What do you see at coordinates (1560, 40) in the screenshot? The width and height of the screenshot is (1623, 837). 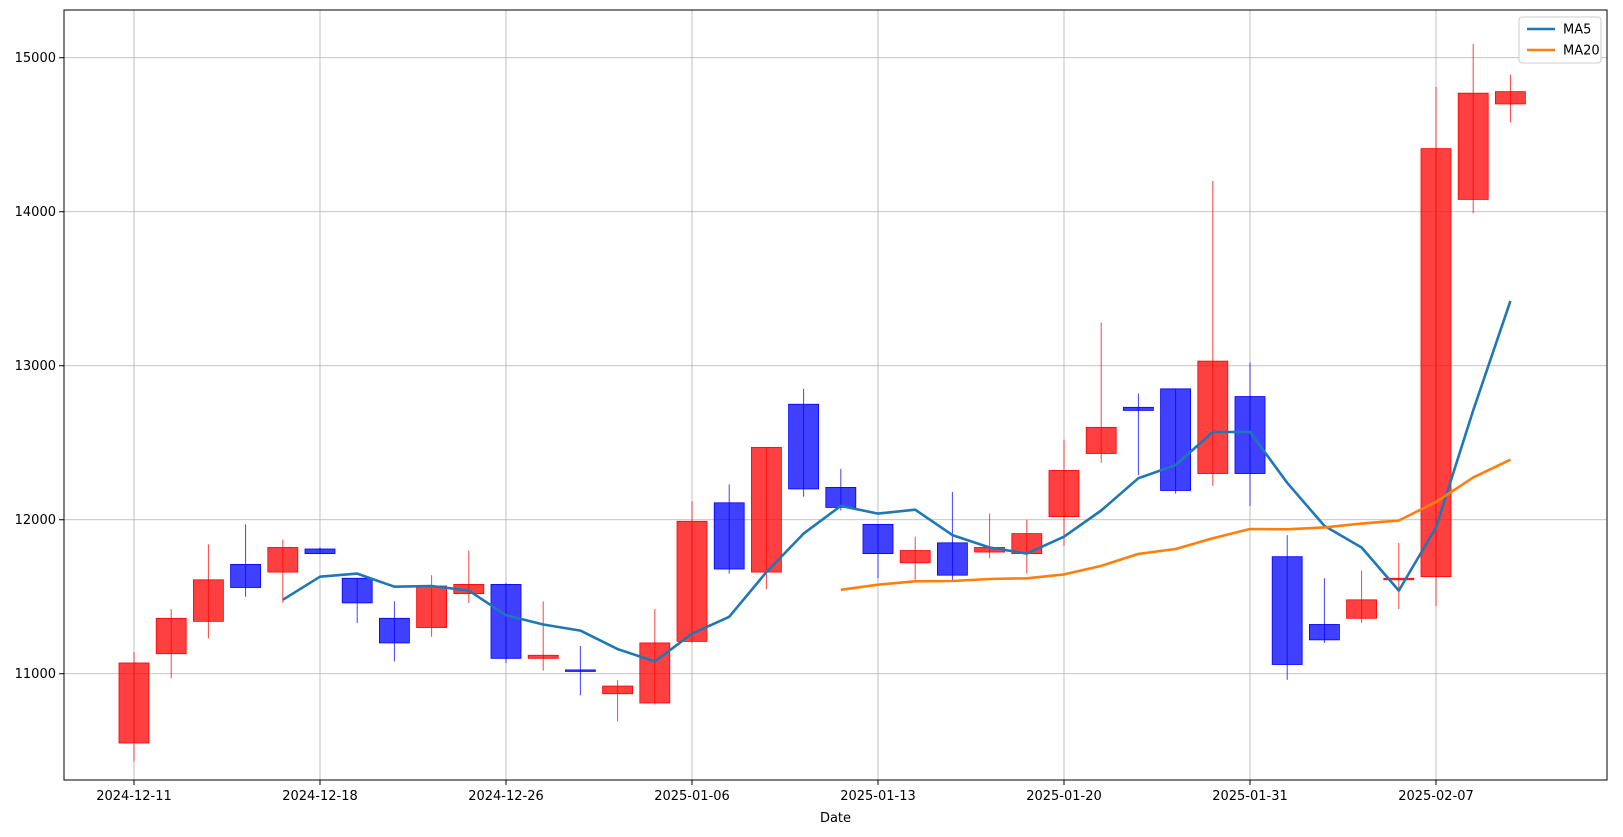 I see `legend: MA5 MA20` at bounding box center [1560, 40].